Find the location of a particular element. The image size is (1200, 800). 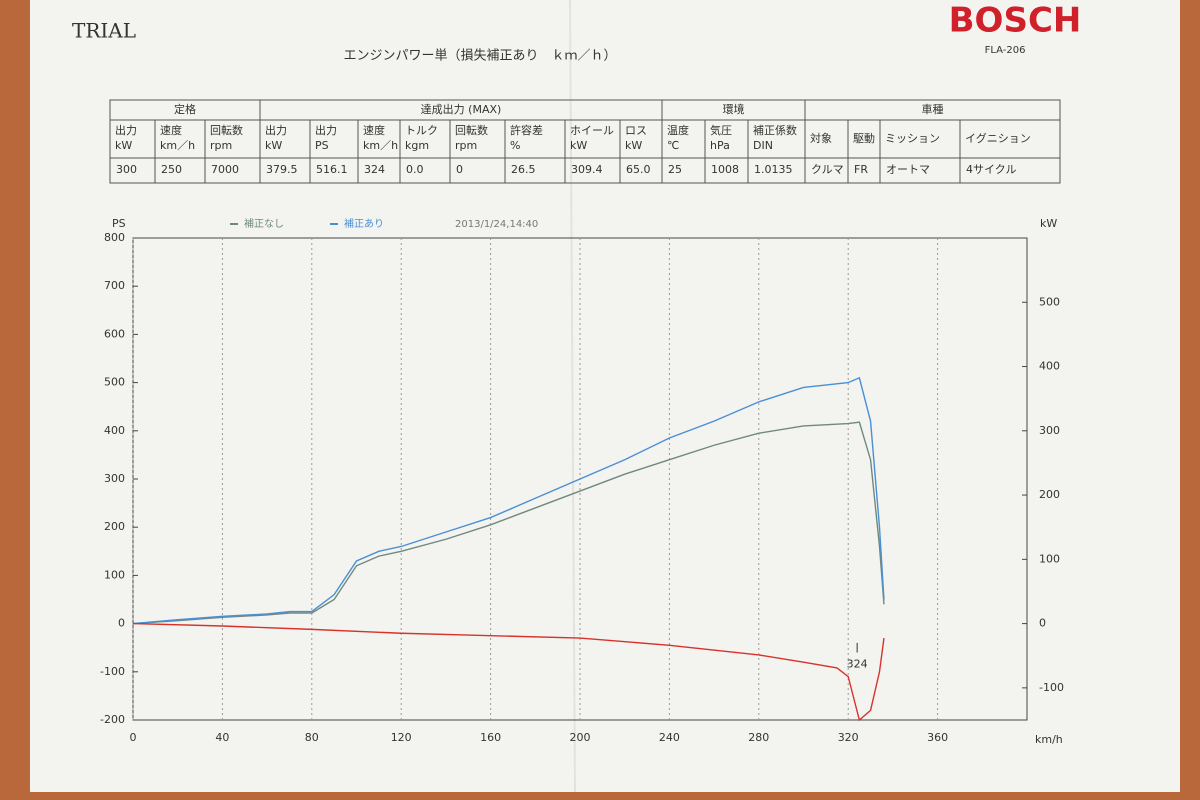

x-axis-label: km/h is located at coordinates (1049, 739).